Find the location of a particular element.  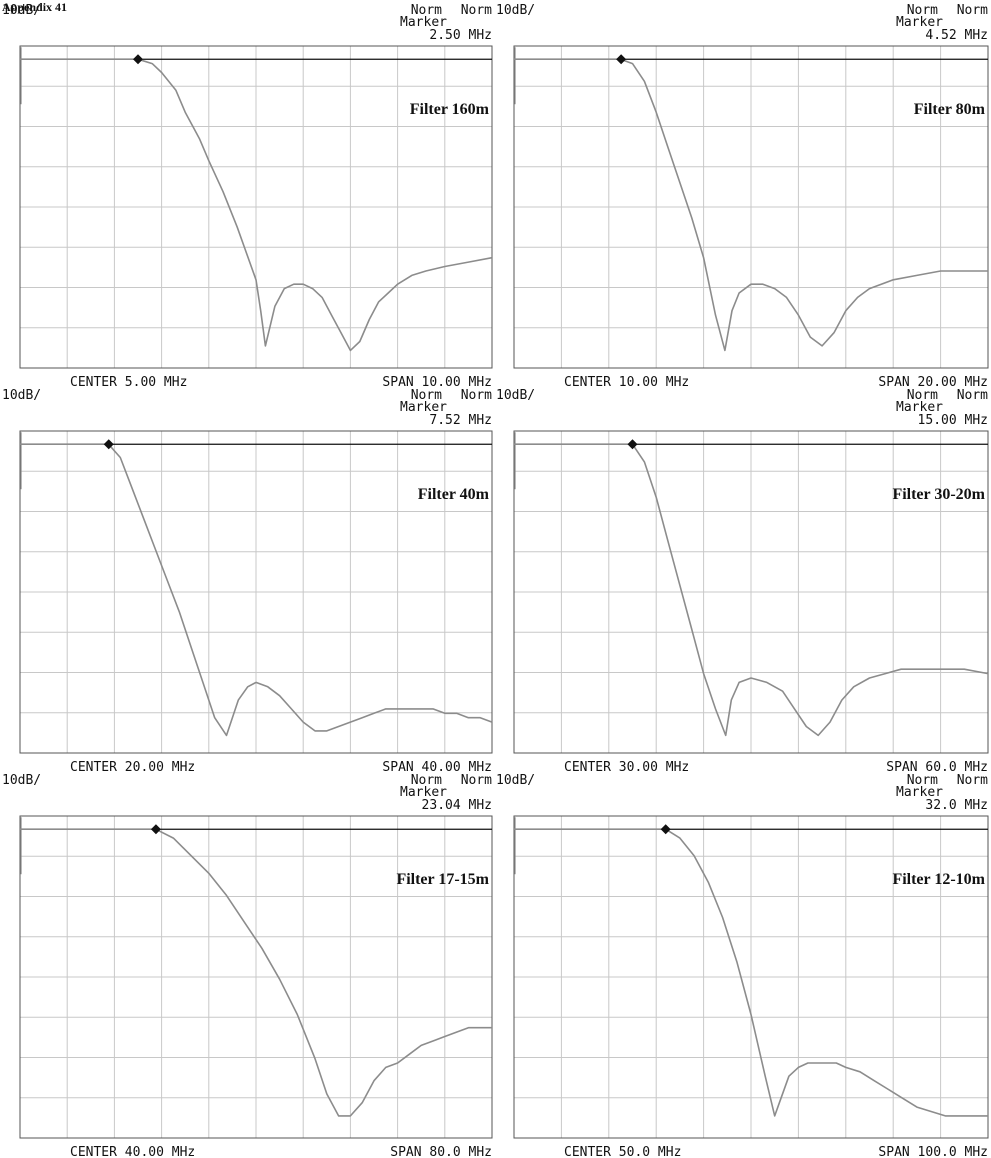

marker-readout: 2.50 MHz is located at coordinates (460, 35).